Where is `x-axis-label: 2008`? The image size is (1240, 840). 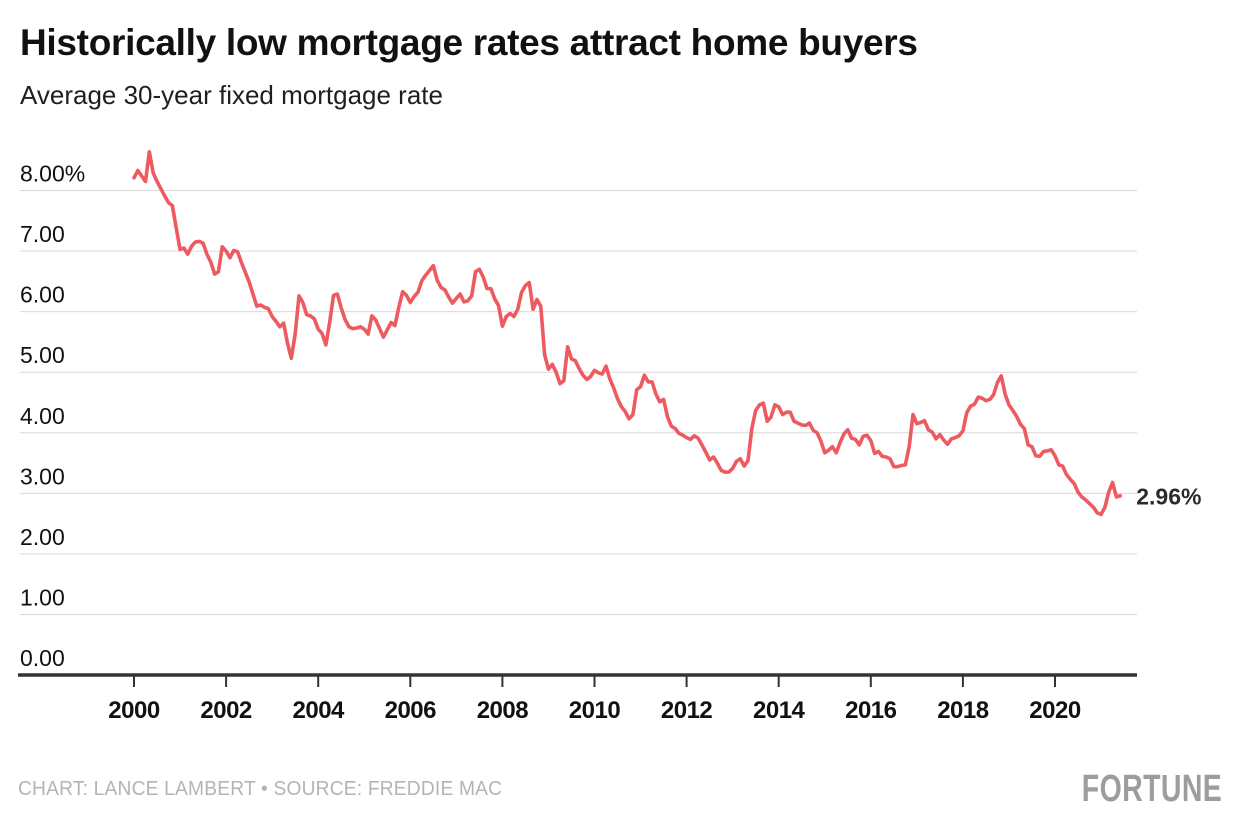
x-axis-label: 2008 is located at coordinates (503, 710).